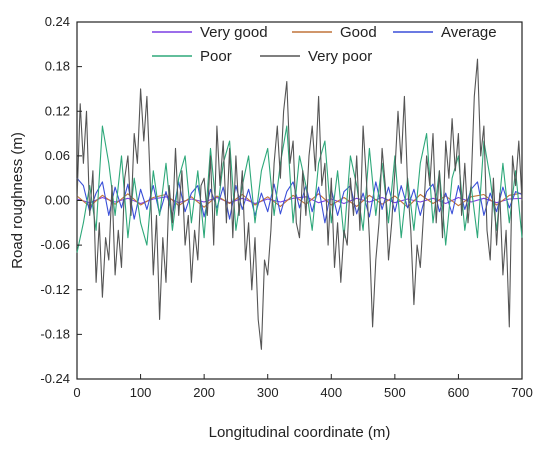 The width and height of the screenshot is (550, 450). Describe the element at coordinates (57, 155) in the screenshot. I see `y-tick-label: 0.06` at that location.